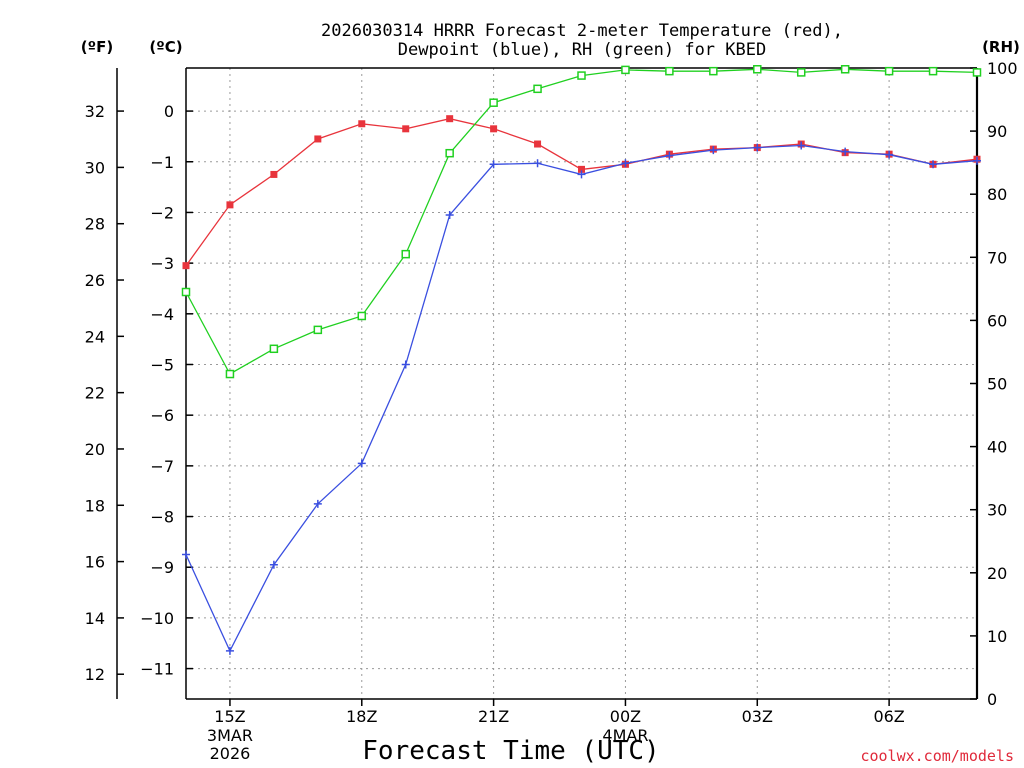 The width and height of the screenshot is (1024, 768). I want to click on fahrenheit-tick-label: 22, so click(95, 393).